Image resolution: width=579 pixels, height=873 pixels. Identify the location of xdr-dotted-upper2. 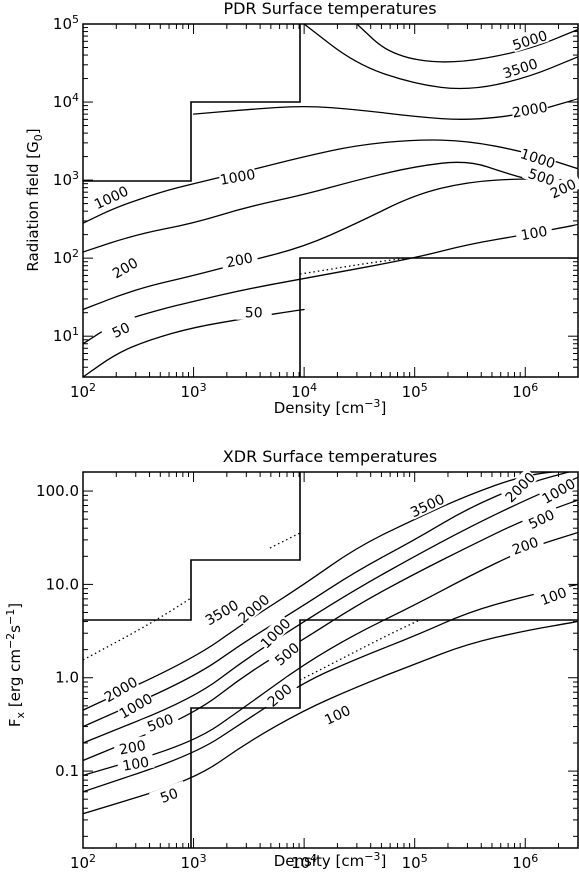
(285, 540).